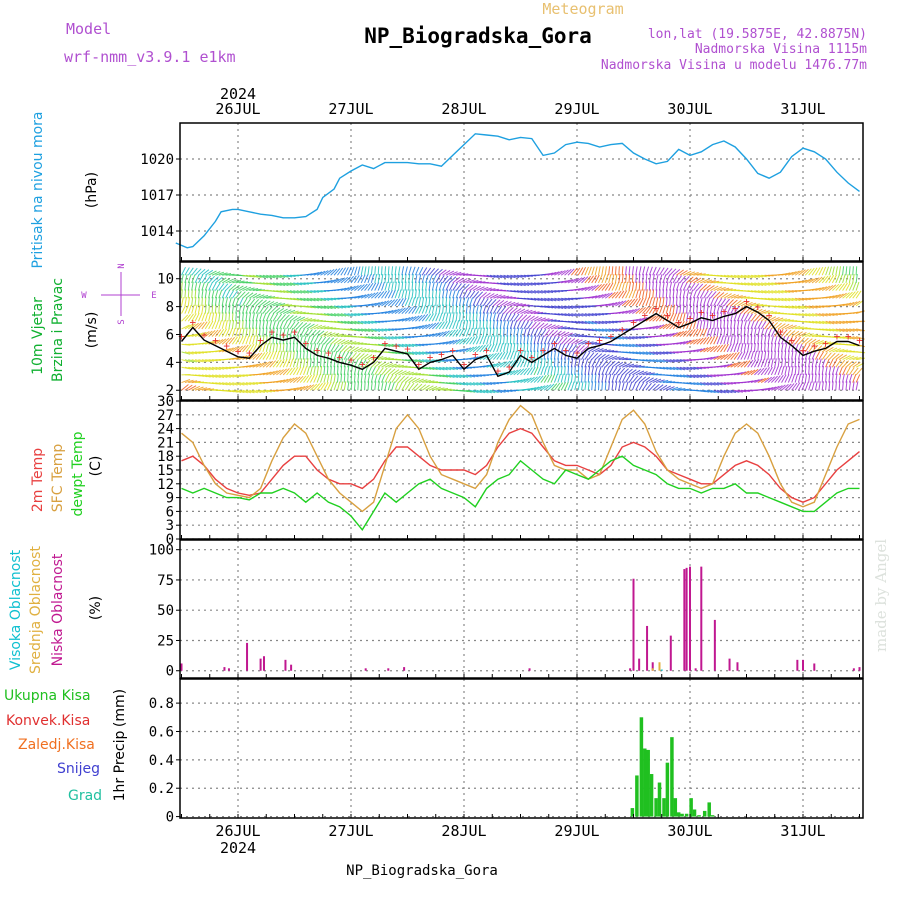 This screenshot has width=900, height=900. I want to click on precip-ylabel: 1hr Precip, so click(120, 766).